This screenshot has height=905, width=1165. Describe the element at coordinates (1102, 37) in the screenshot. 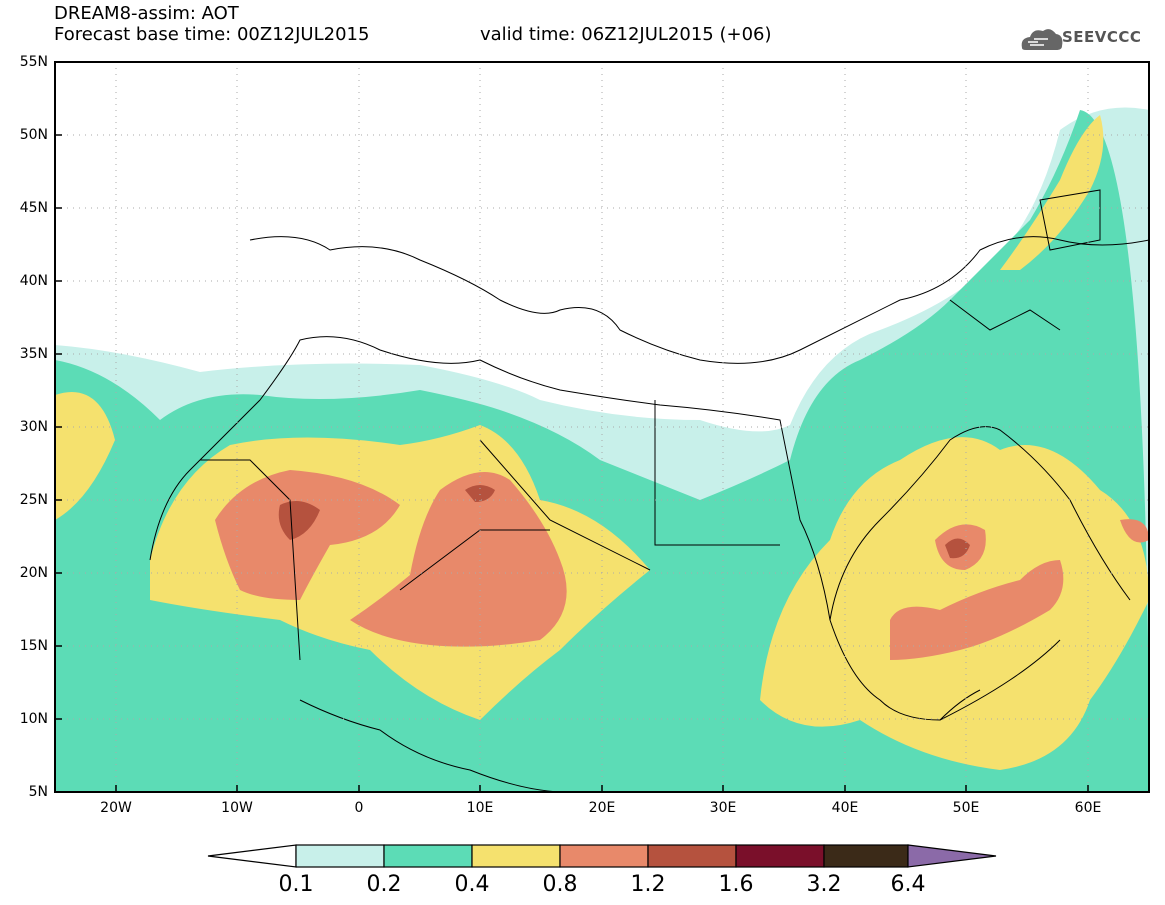

I see `logo-text: SEEVCCC` at that location.